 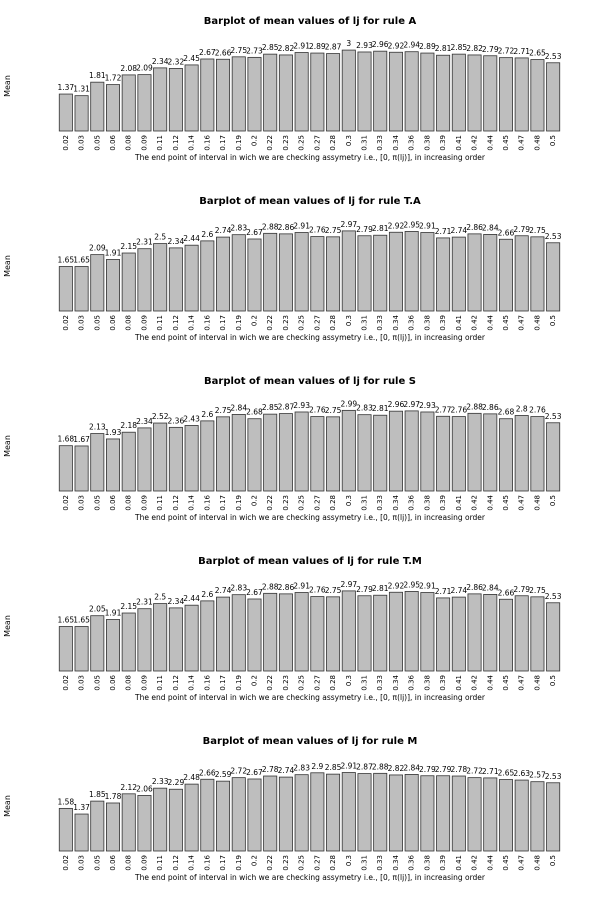 What do you see at coordinates (380, 323) in the screenshot?
I see `x-tick-label: 0.33` at bounding box center [380, 323].